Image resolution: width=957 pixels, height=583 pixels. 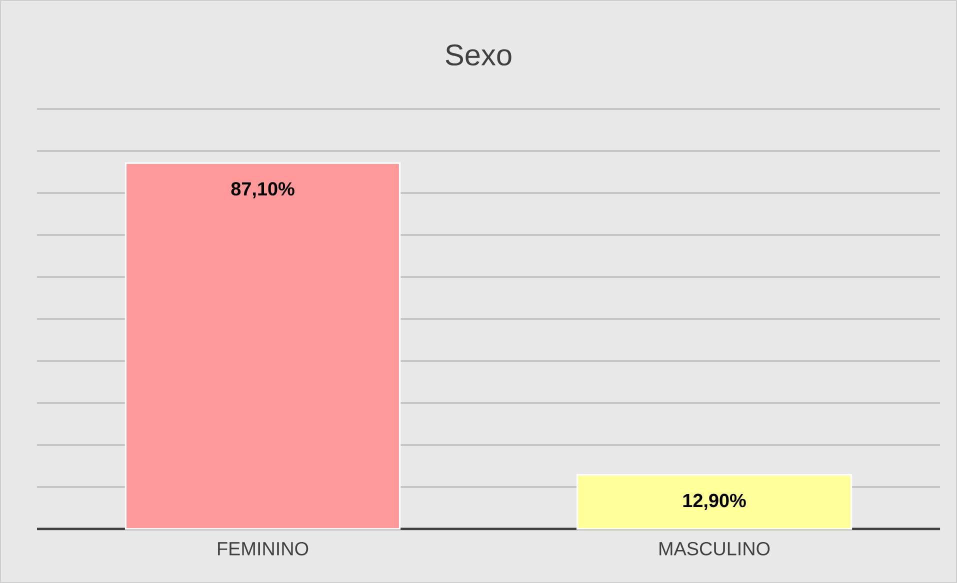 I want to click on x-tick-label: FEMININO, so click(x=263, y=549).